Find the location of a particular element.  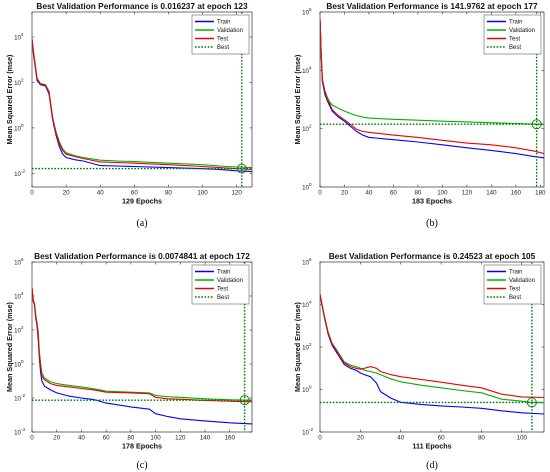

x-tick-label: 180 is located at coordinates (540, 193).